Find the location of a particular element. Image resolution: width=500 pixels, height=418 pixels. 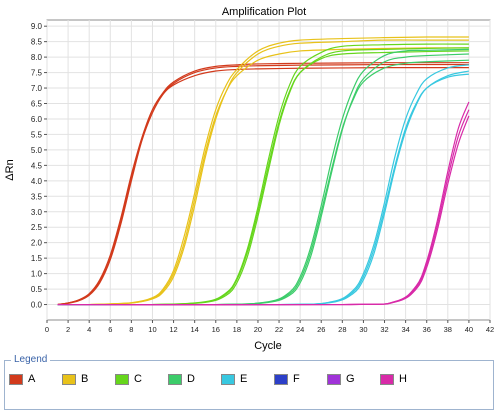

y-tick-label: 1.0 is located at coordinates (37, 274).